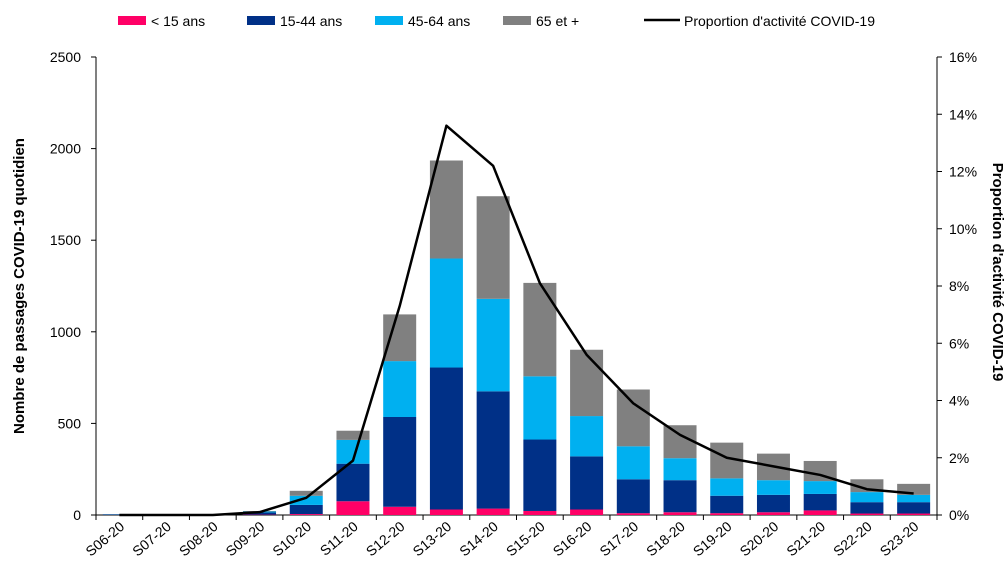 The width and height of the screenshot is (1006, 565). What do you see at coordinates (959, 343) in the screenshot?
I see `right-tick-label: 6%` at bounding box center [959, 343].